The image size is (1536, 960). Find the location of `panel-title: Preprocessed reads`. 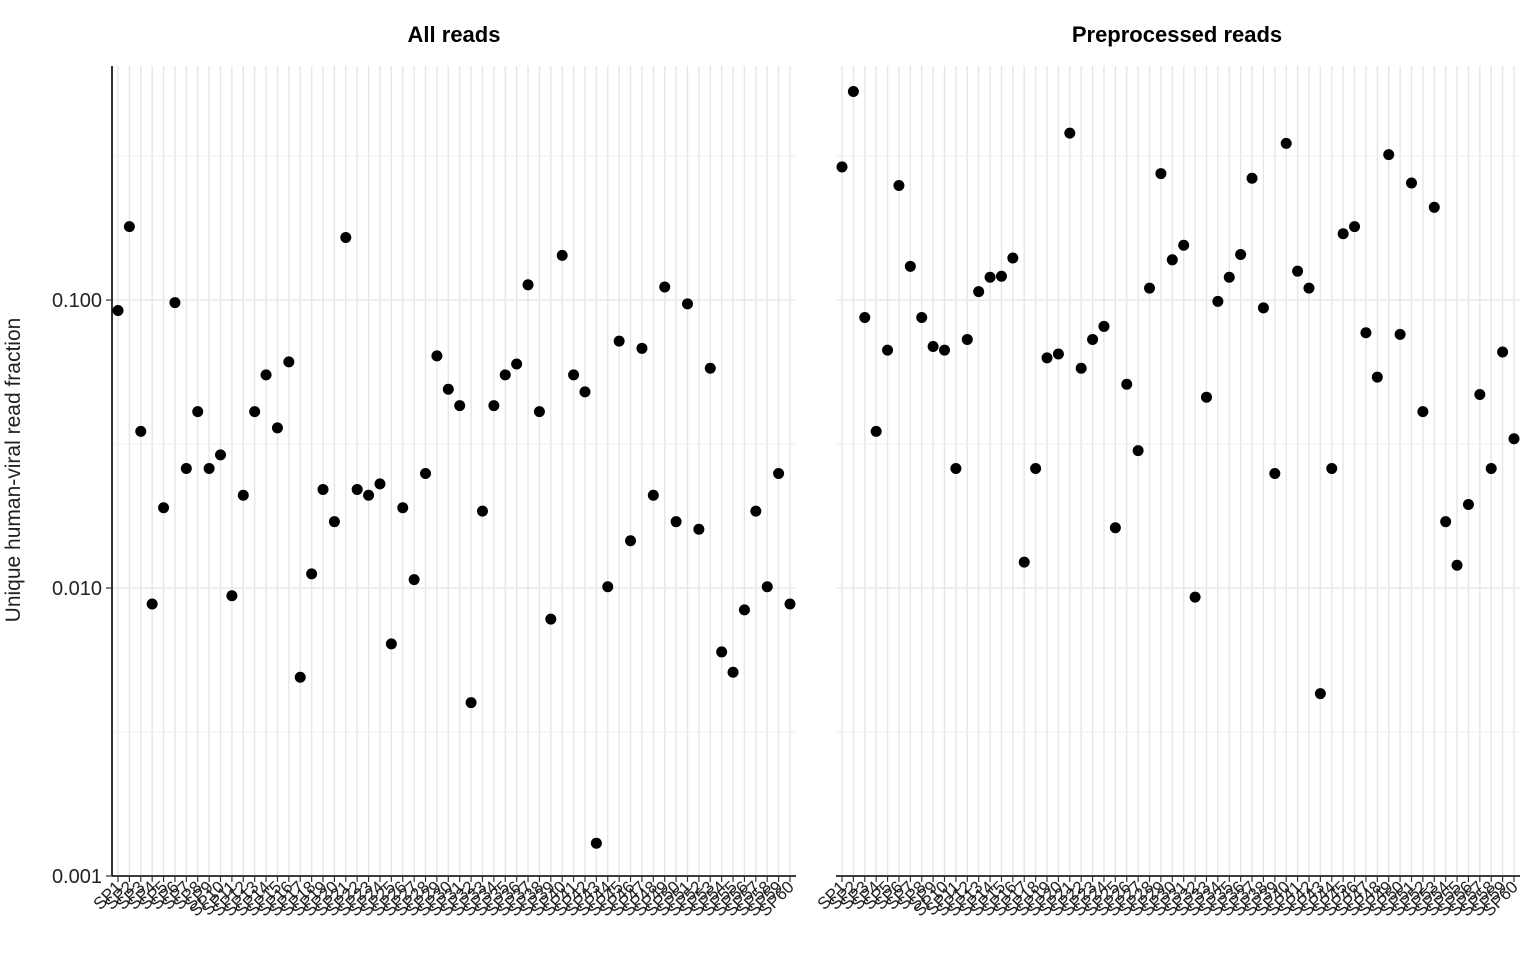

panel-title: Preprocessed reads is located at coordinates (1177, 34).